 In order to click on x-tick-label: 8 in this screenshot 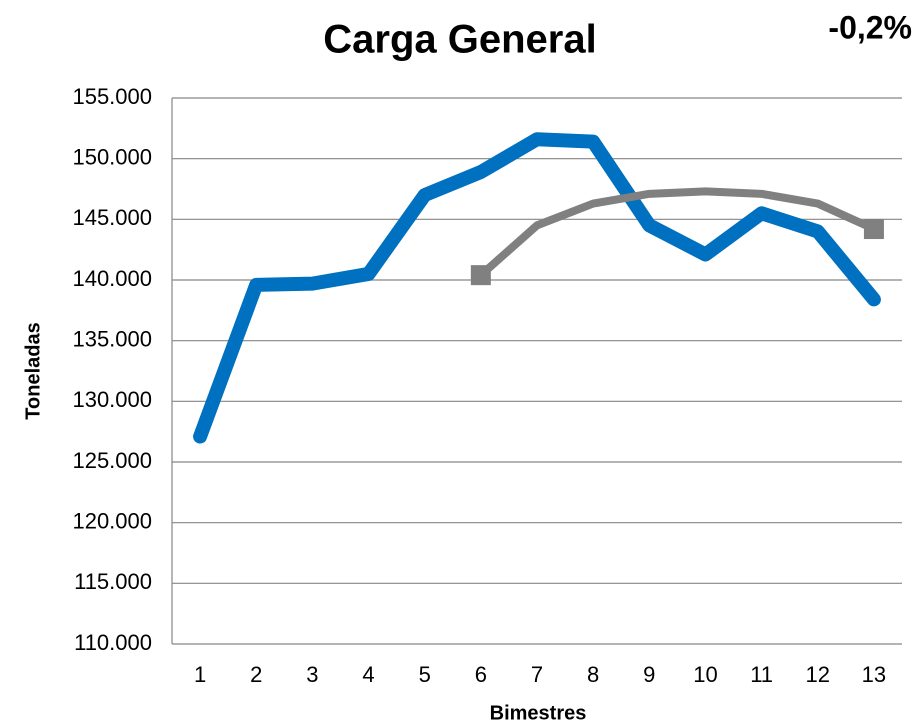, I will do `click(593, 674)`.